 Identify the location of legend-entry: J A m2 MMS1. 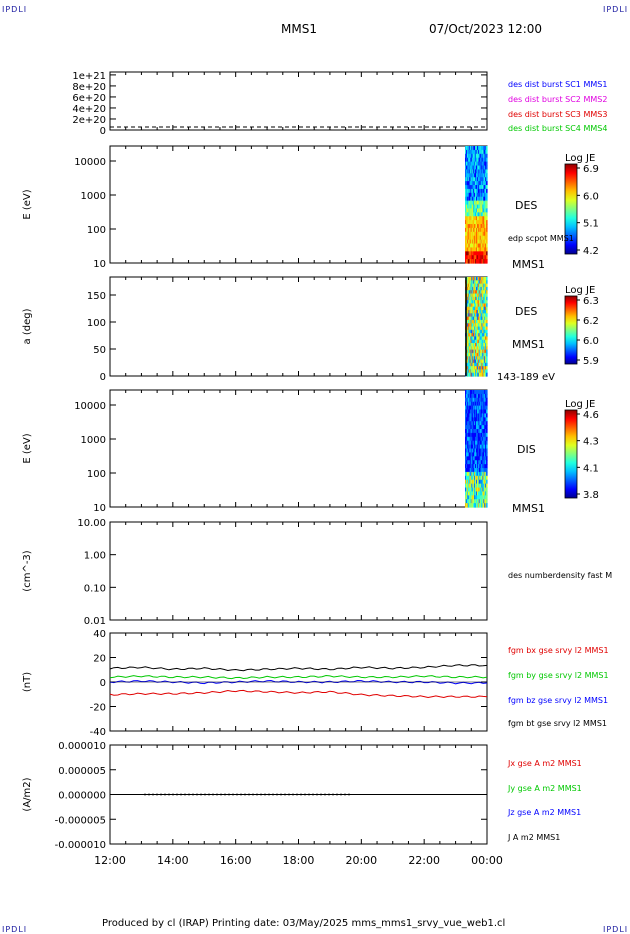
(533, 837).